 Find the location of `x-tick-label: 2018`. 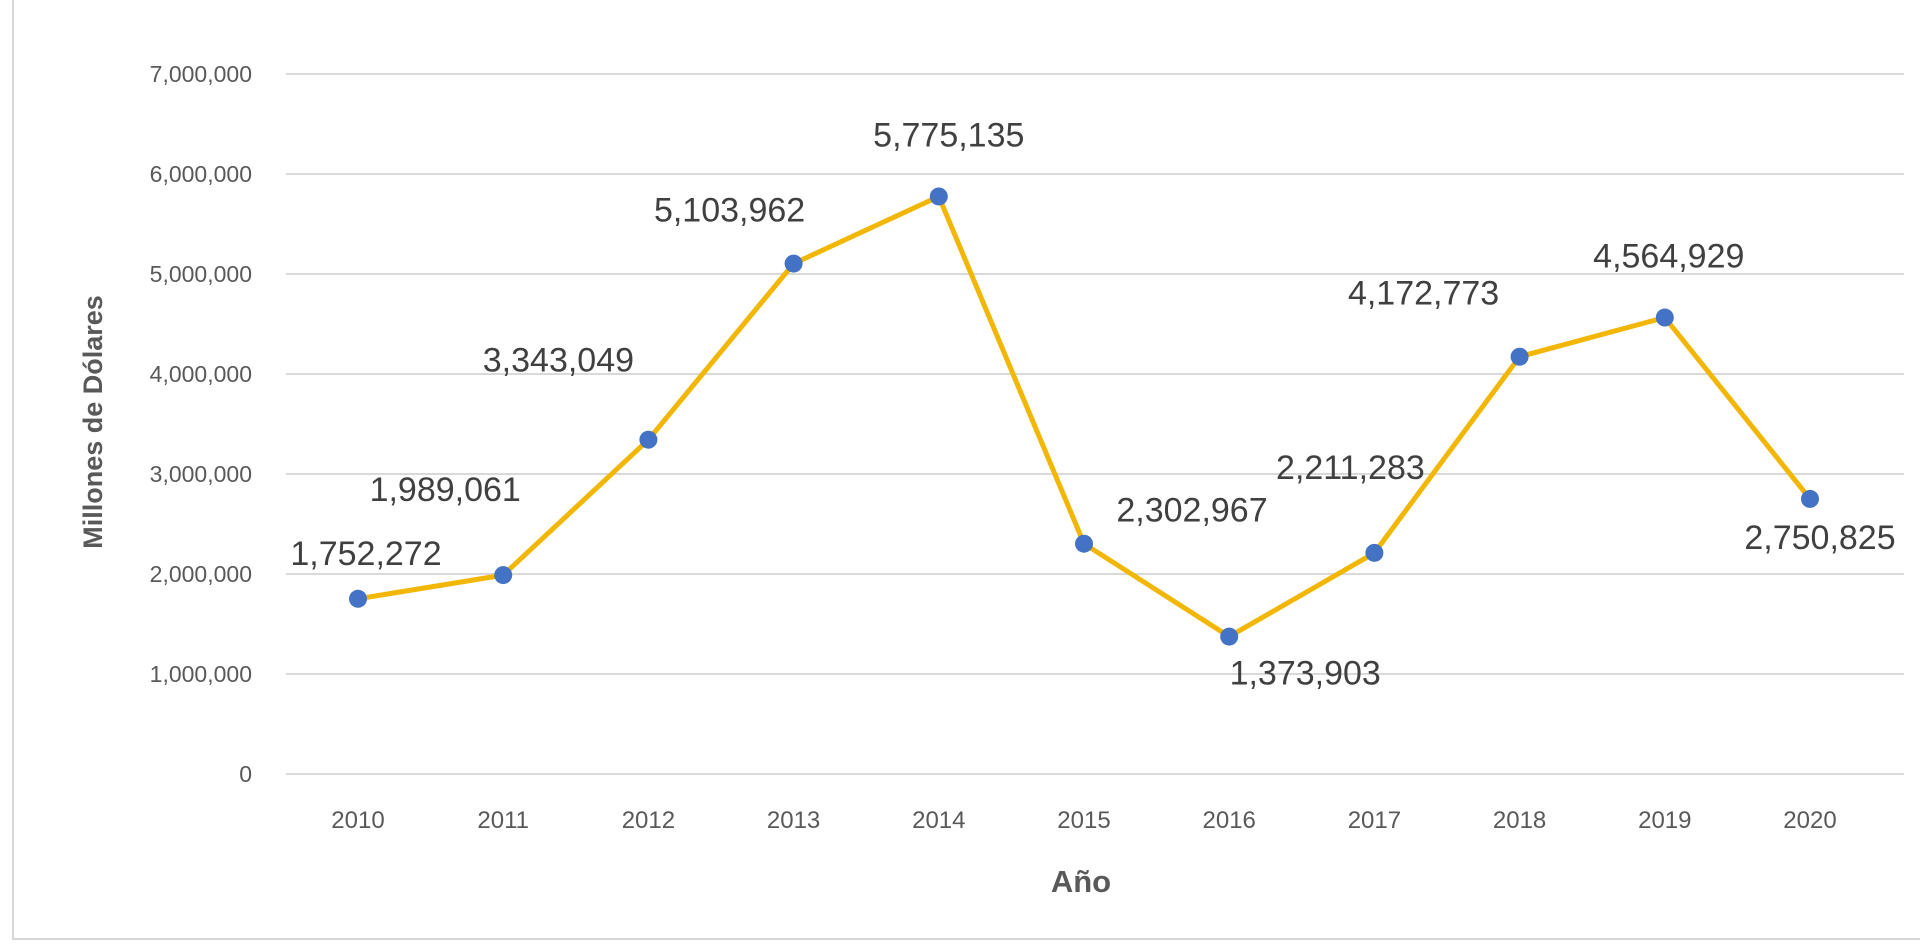

x-tick-label: 2018 is located at coordinates (1519, 820).